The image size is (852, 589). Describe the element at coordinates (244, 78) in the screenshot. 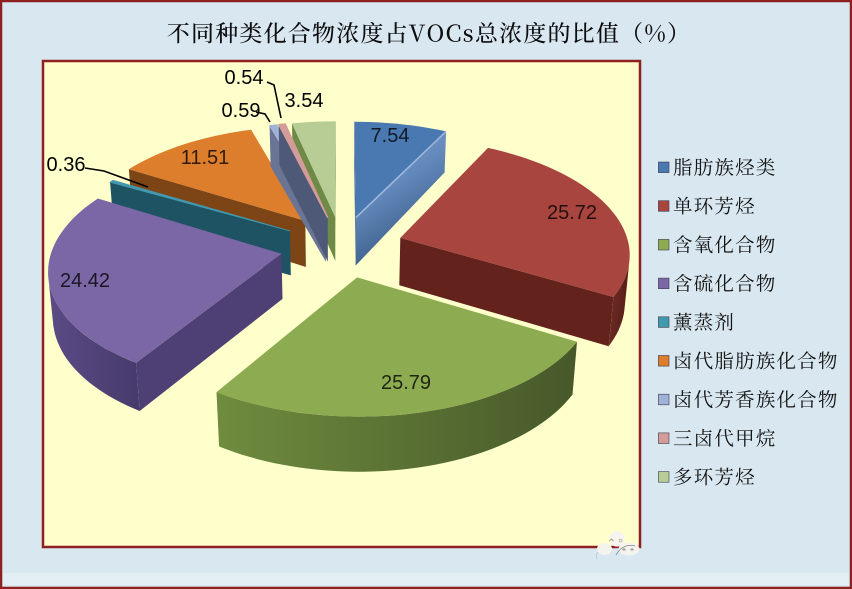

I see `svg-text: 0.54` at that location.